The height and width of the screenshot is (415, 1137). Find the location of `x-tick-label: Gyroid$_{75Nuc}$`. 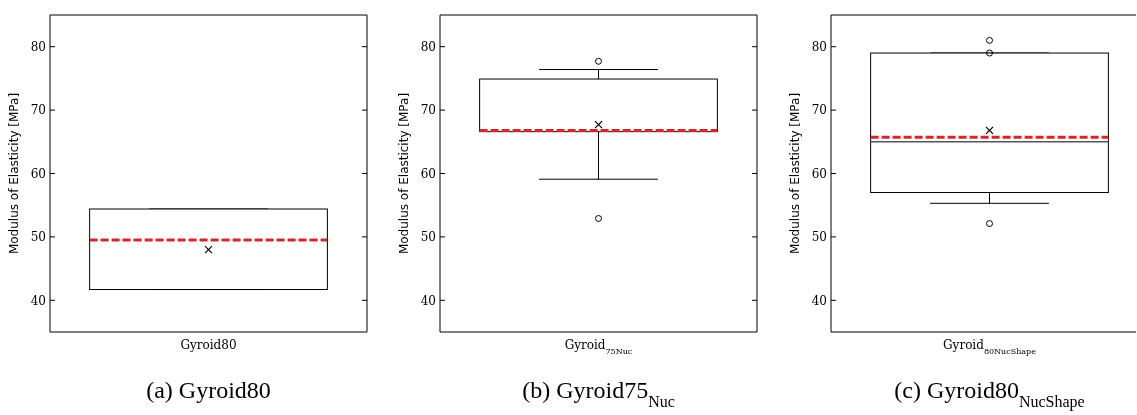

x-tick-label: Gyroid$_{75Nuc}$ is located at coordinates (598, 347).